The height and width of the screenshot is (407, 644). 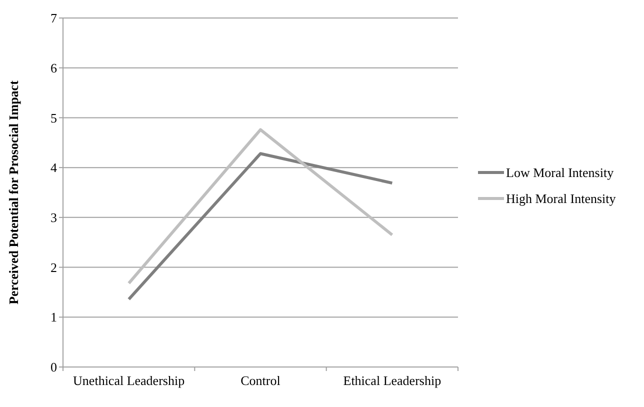 What do you see at coordinates (54, 68) in the screenshot?
I see `y-tick-label: 6` at bounding box center [54, 68].